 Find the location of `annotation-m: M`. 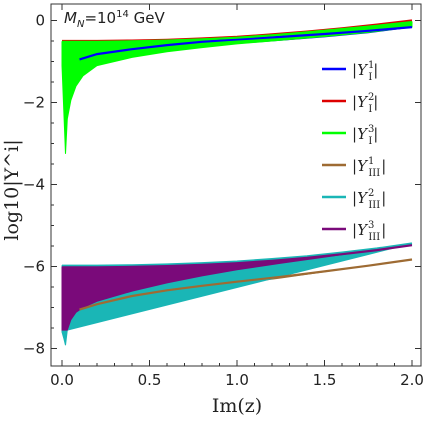

annotation-m: M is located at coordinates (70, 18).